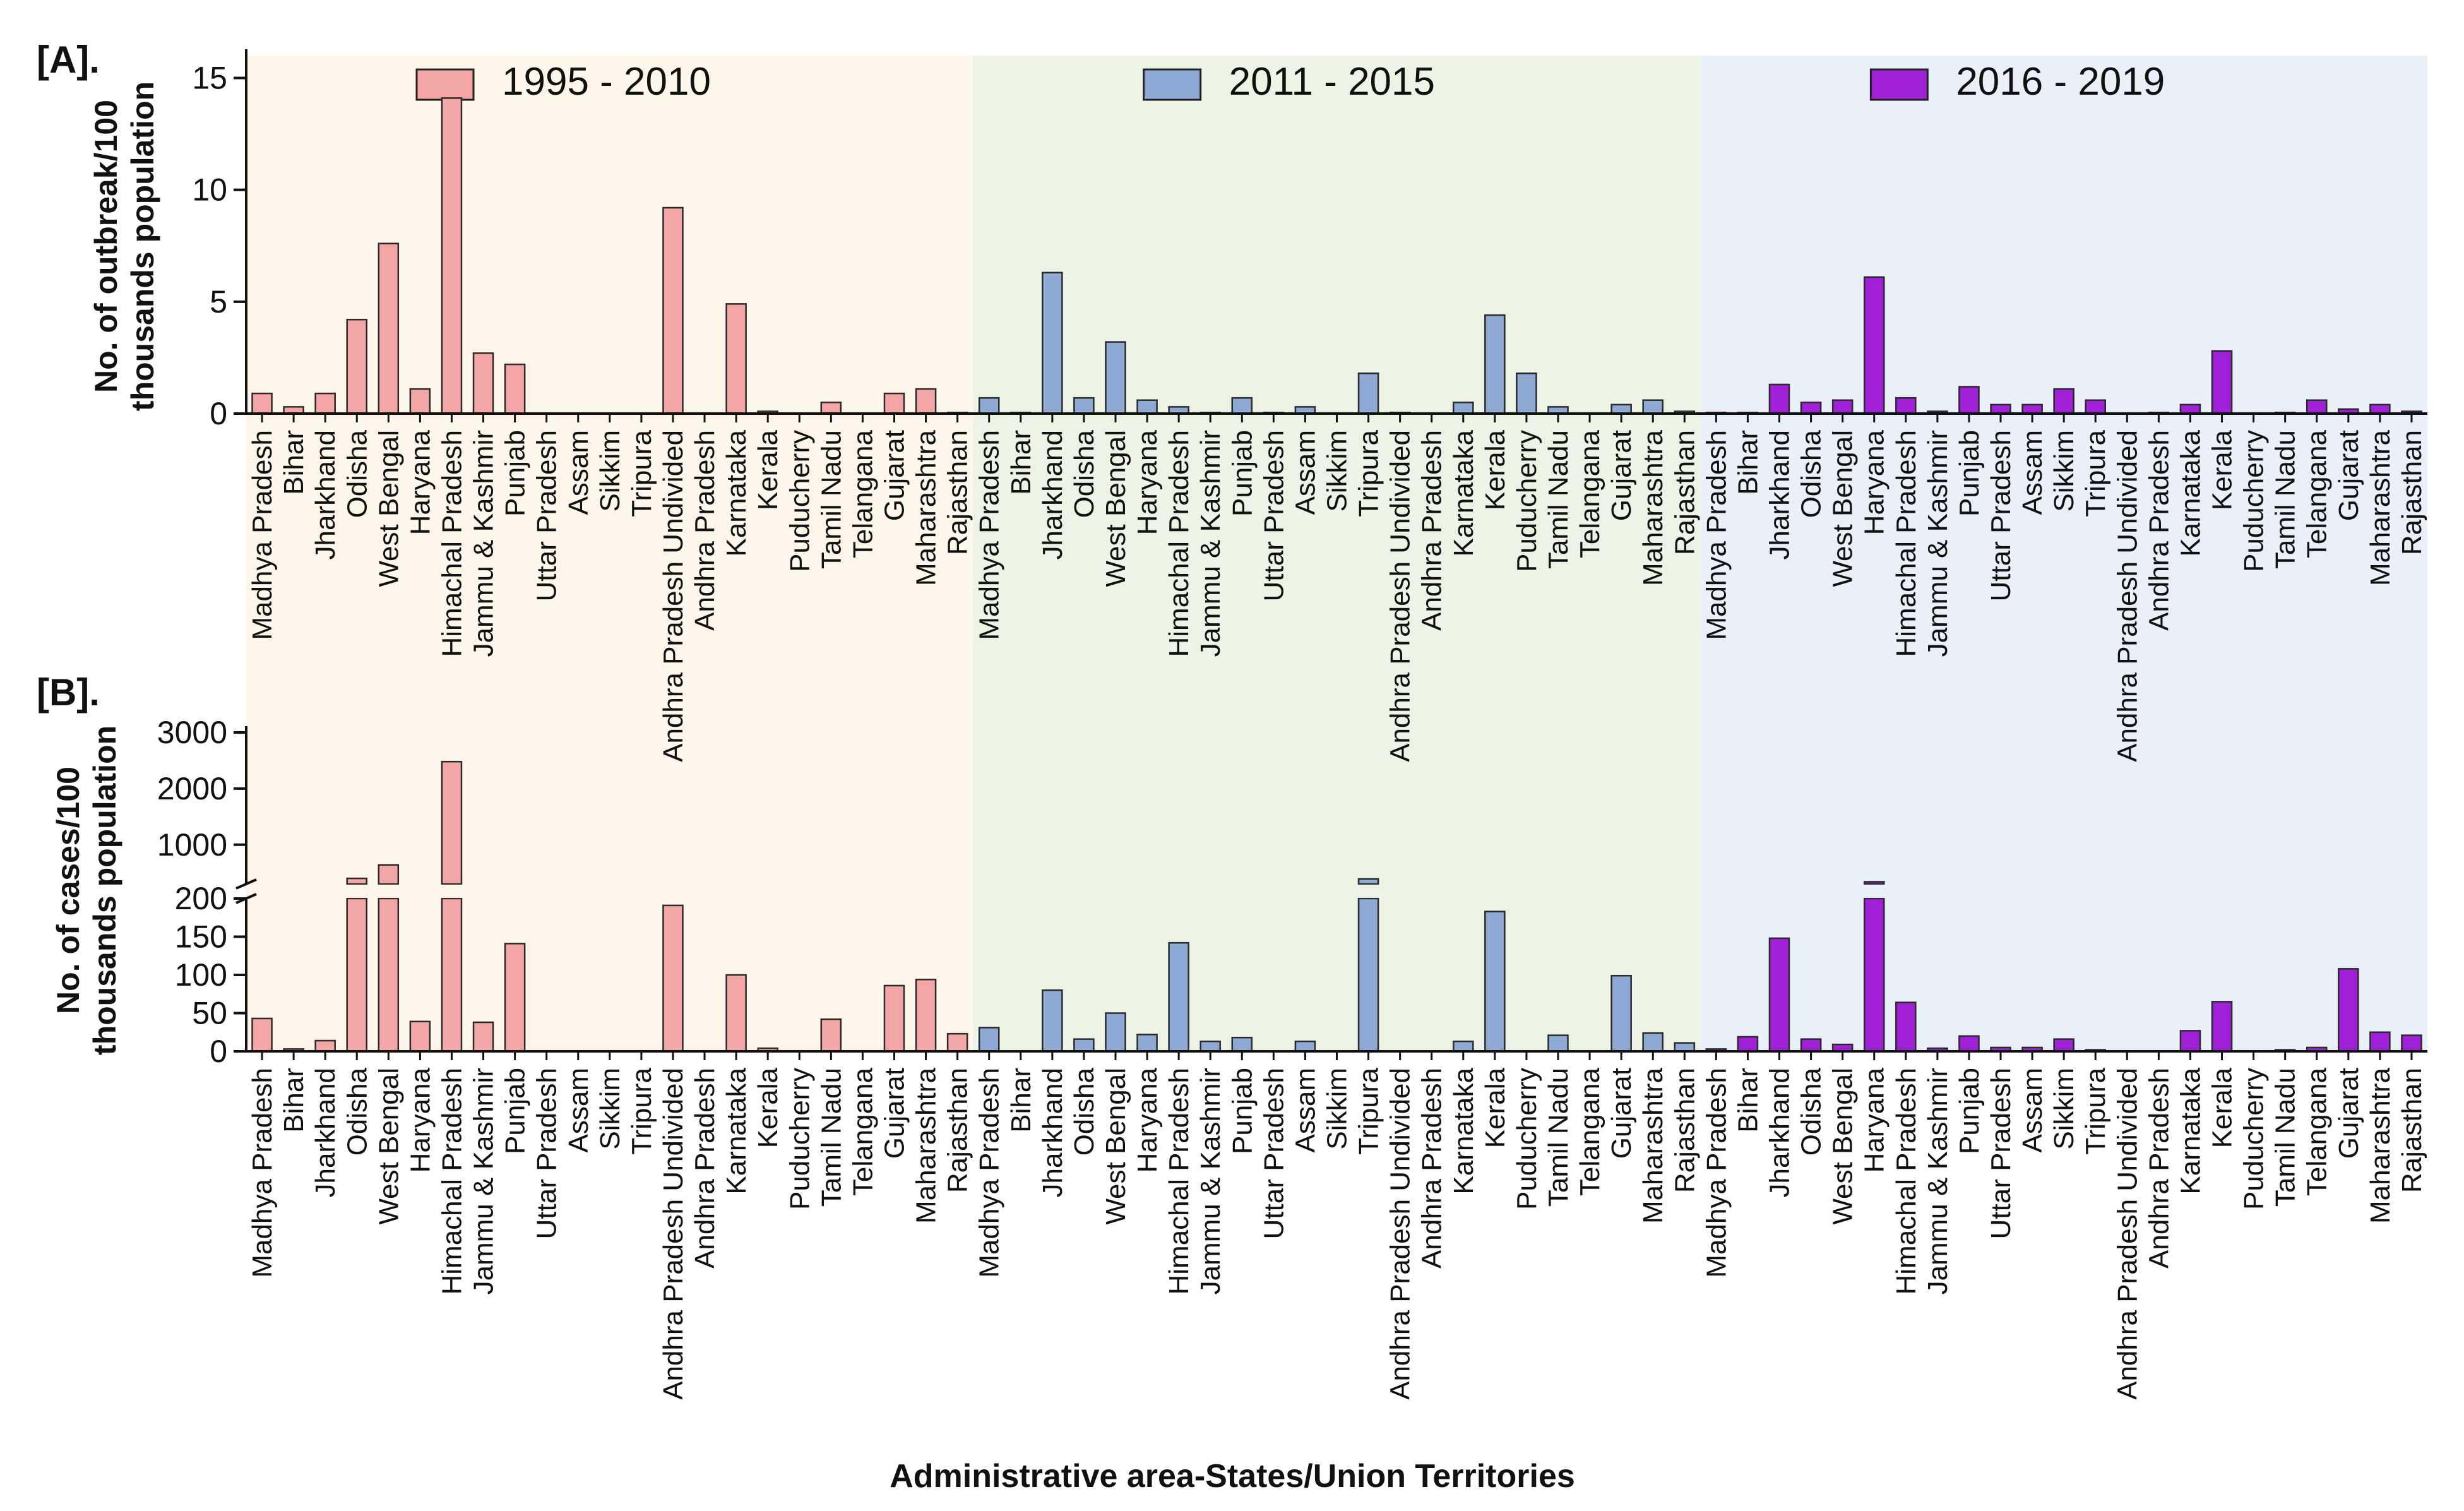 This screenshot has height=1511, width=2464. I want to click on panel-b-category-label-1-odisha: Odisha, so click(357, 1111).